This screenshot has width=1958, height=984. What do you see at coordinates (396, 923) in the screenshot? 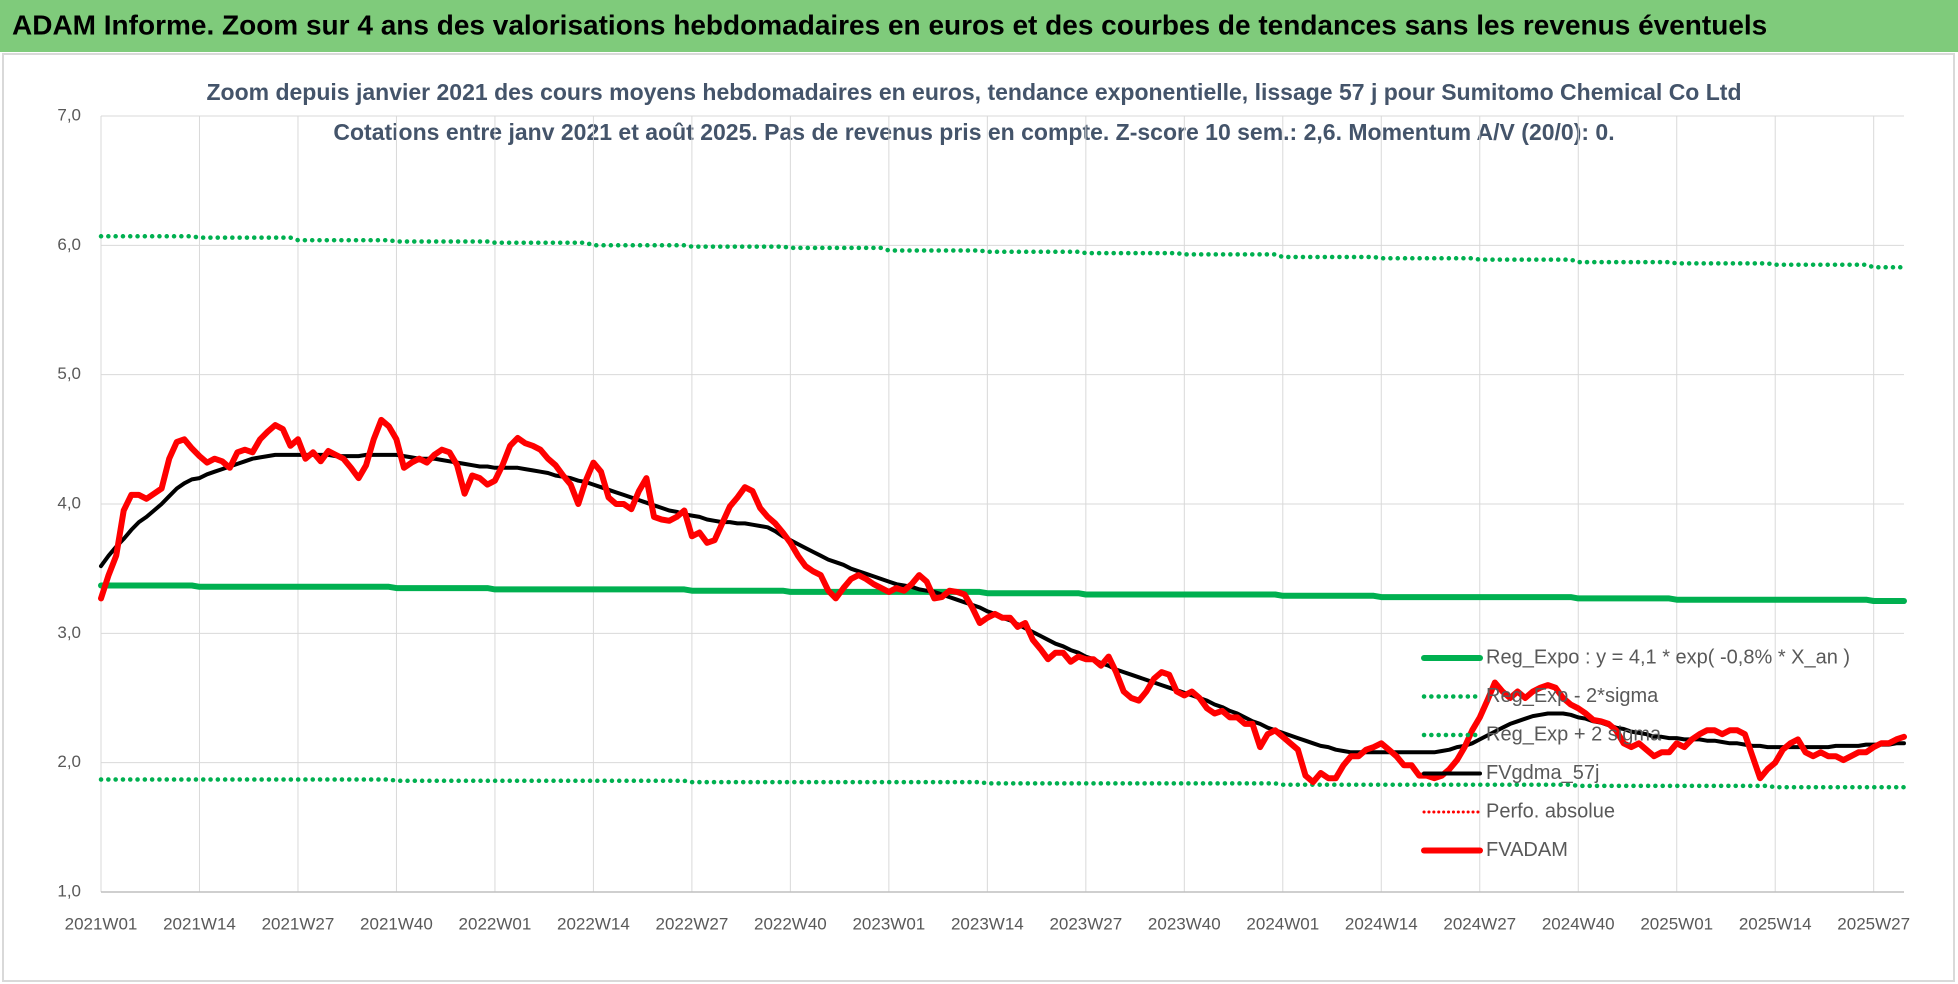
I see `x-tick-label: 2021W40` at bounding box center [396, 923].